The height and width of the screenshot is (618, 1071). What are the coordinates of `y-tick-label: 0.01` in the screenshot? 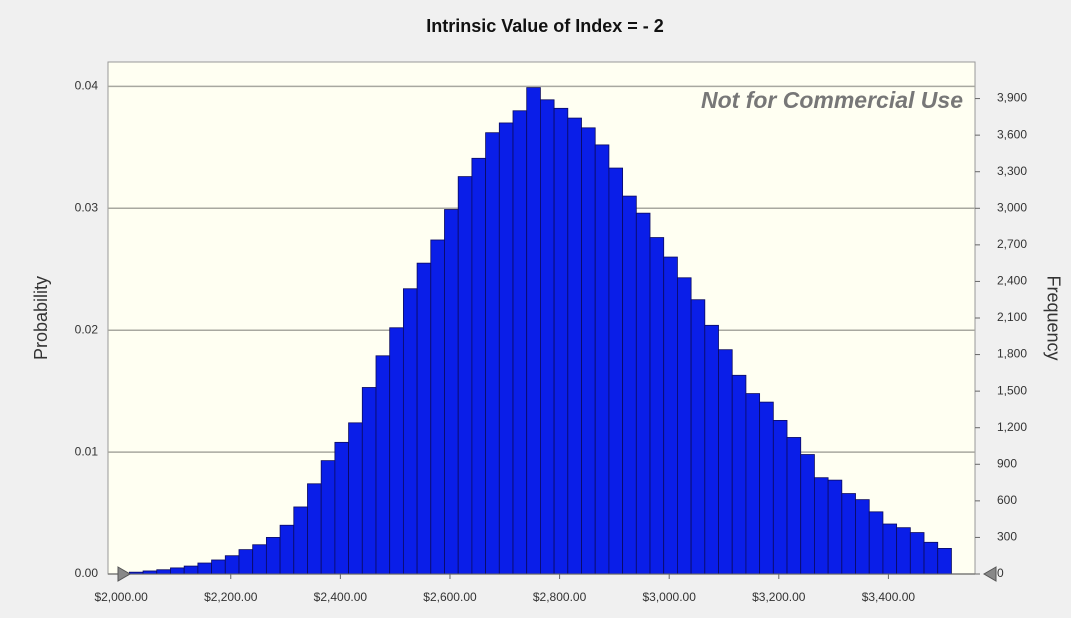 It's located at (87, 451).